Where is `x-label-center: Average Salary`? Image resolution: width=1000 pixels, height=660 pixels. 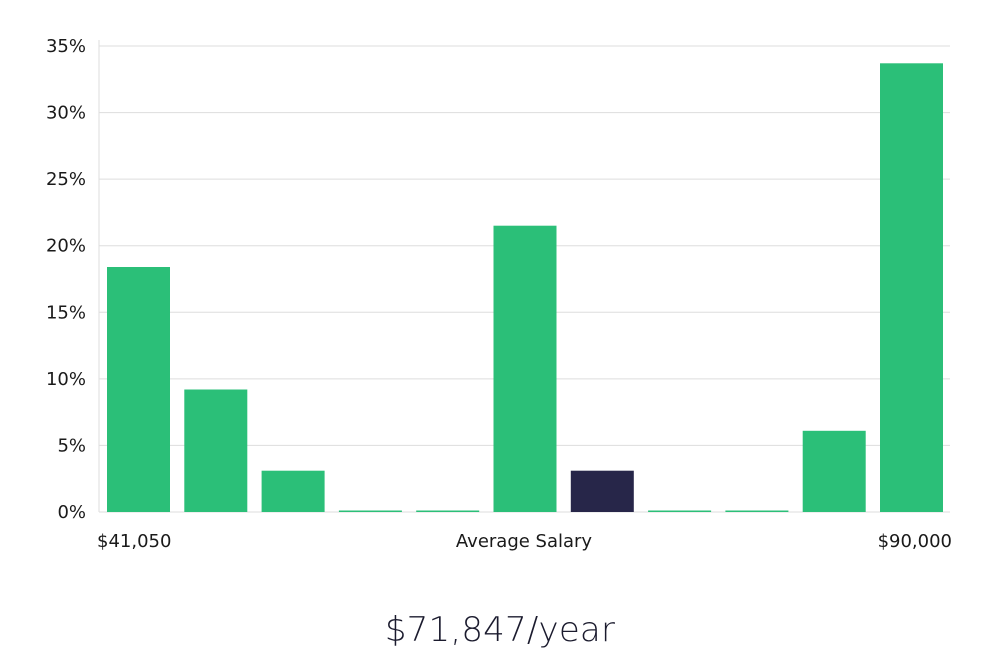 x-label-center: Average Salary is located at coordinates (524, 541).